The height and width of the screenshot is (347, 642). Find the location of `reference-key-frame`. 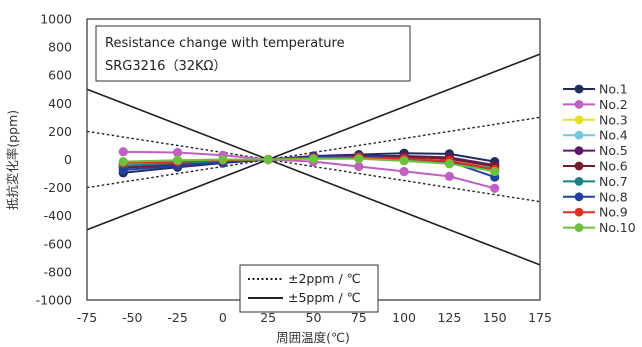

reference-key-frame is located at coordinates (309, 288).